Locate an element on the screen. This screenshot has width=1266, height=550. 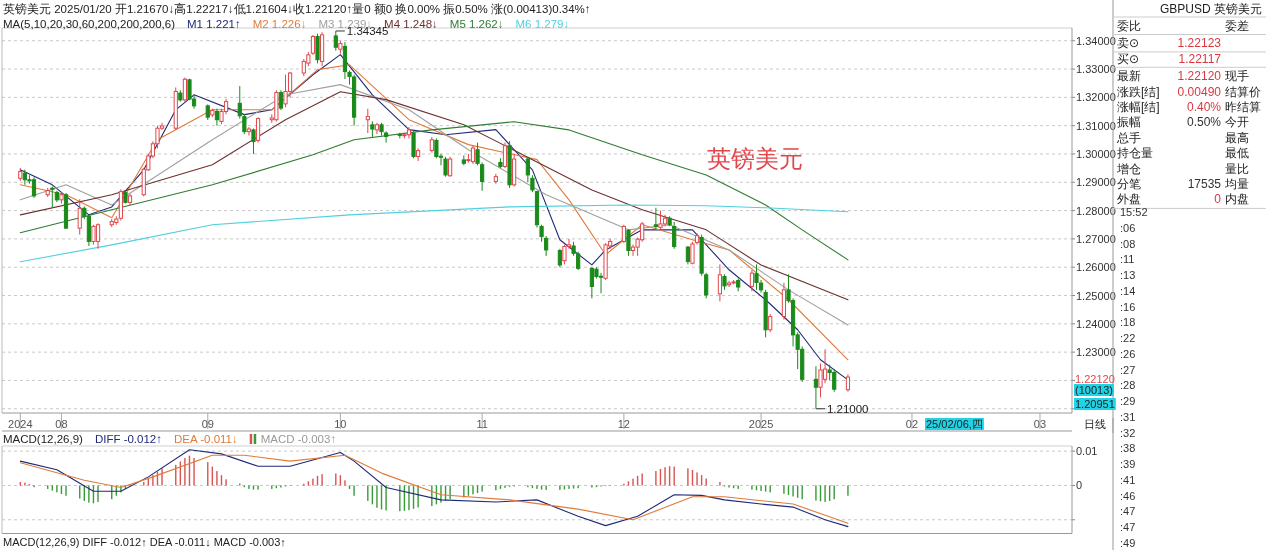
y-tick-label: 1.32000 is located at coordinates (1096, 97).